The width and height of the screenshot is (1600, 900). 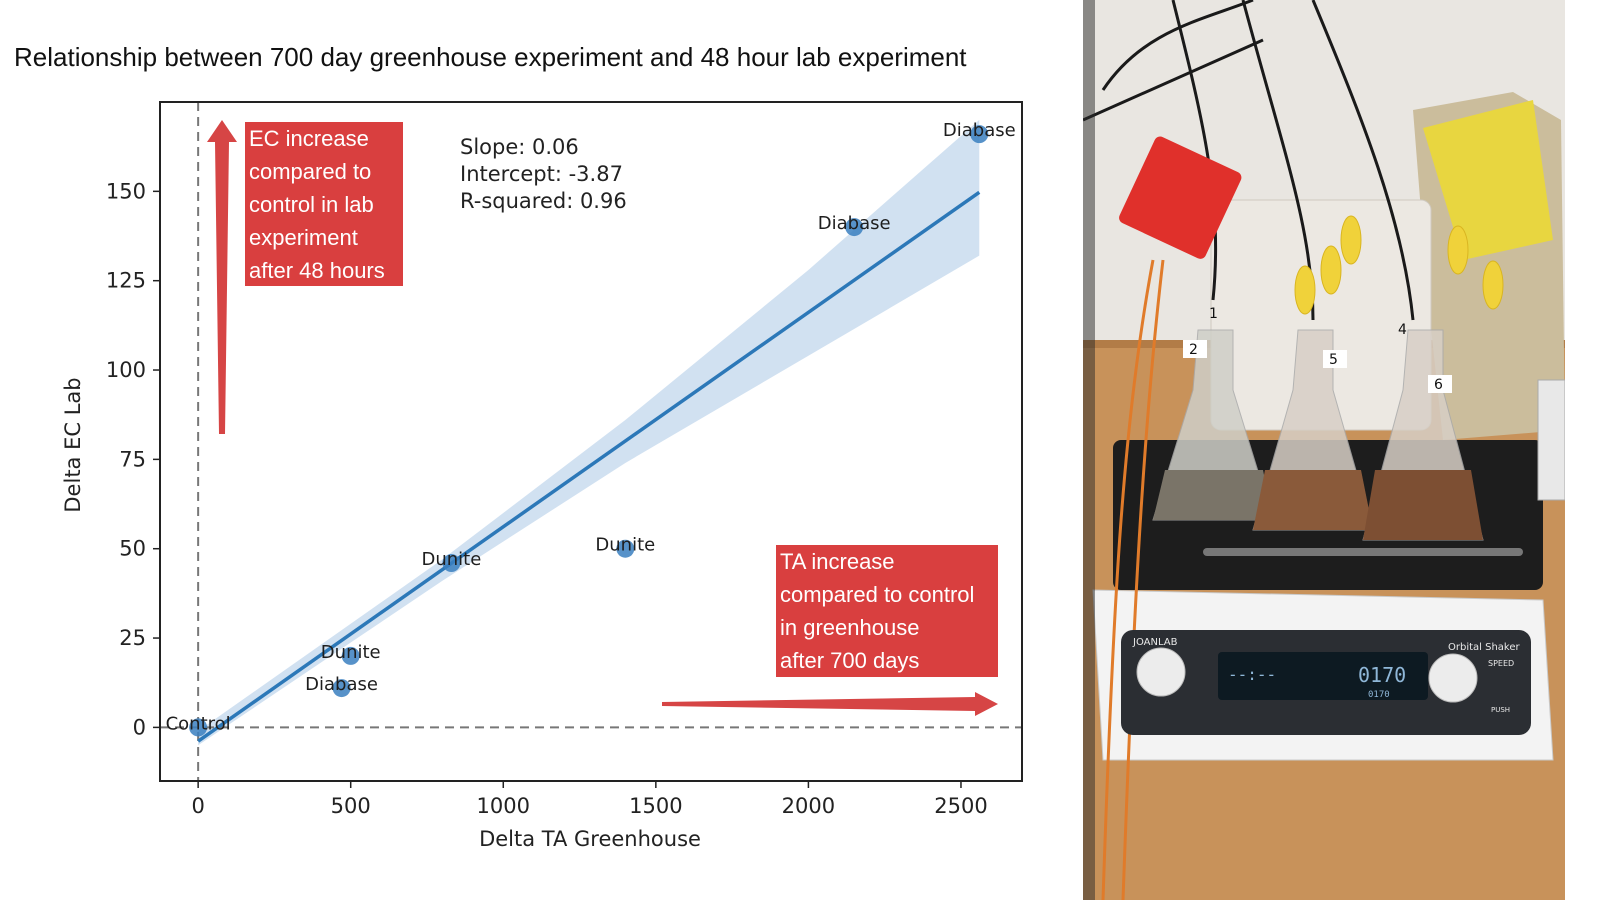 I want to click on ec-callout-line-4: after 48 hours, so click(x=317, y=270).